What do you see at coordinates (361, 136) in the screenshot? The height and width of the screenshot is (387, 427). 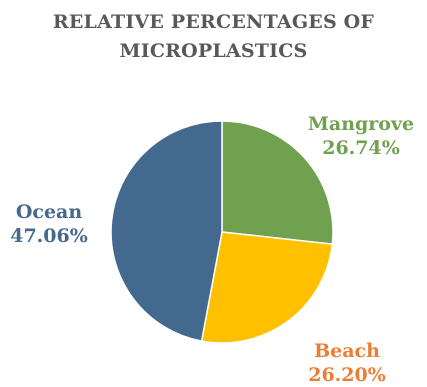 I see `slice-label-mangrove: Mangrove 26.74%` at bounding box center [361, 136].